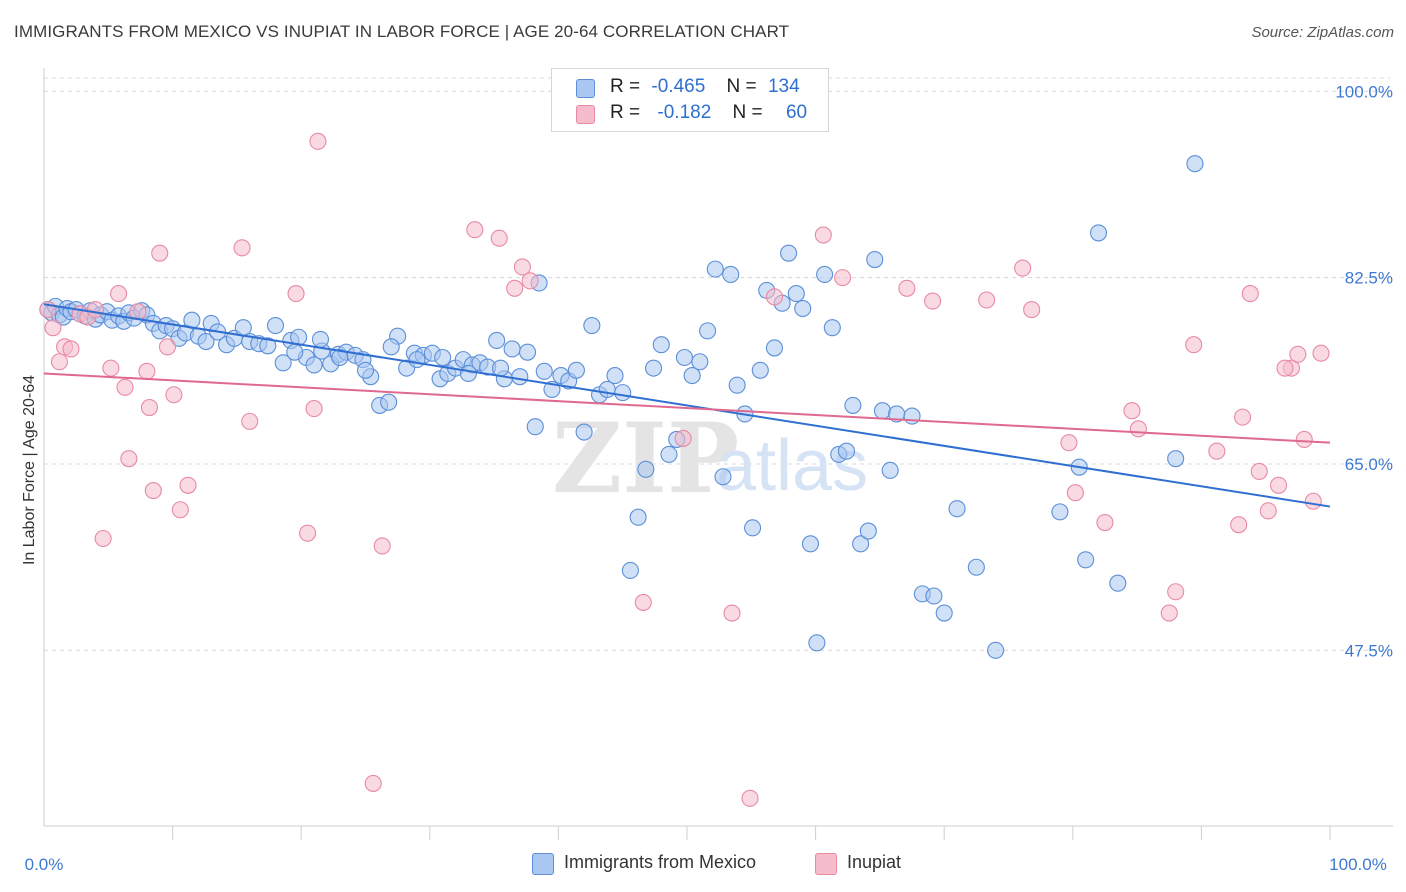 This screenshot has height=892, width=1406. Describe the element at coordinates (1322, 32) in the screenshot. I see `chart-source: Source: ZipAtlas.com` at that location.